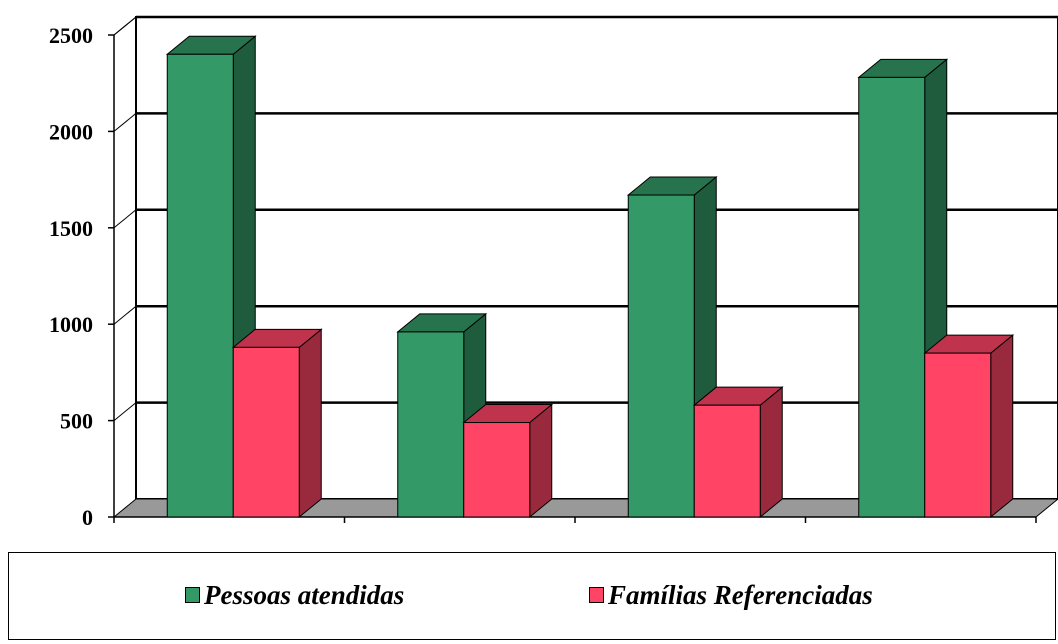 Image resolution: width=1058 pixels, height=644 pixels. I want to click on legend-swatch-familias, so click(596, 595).